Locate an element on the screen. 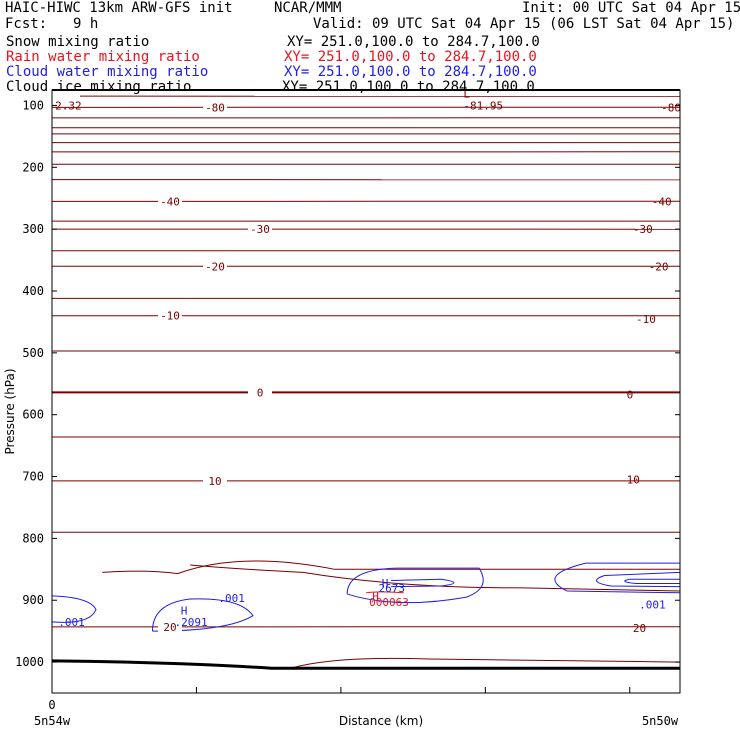 The width and height of the screenshot is (740, 740). field-cloudwater-name: Cloud water mixing ratio is located at coordinates (107, 72).